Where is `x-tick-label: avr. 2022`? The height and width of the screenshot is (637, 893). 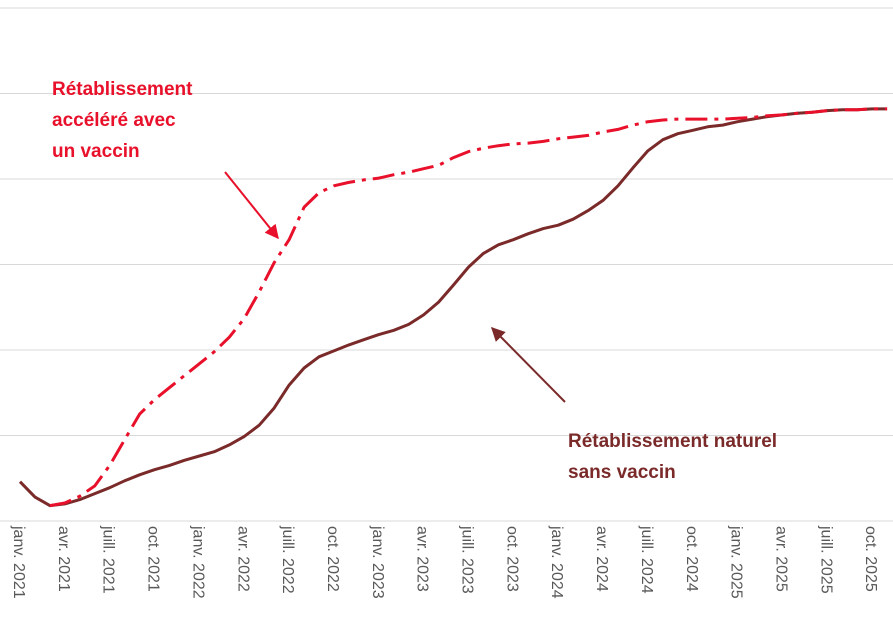
x-tick-label: avr. 2022 is located at coordinates (242, 559).